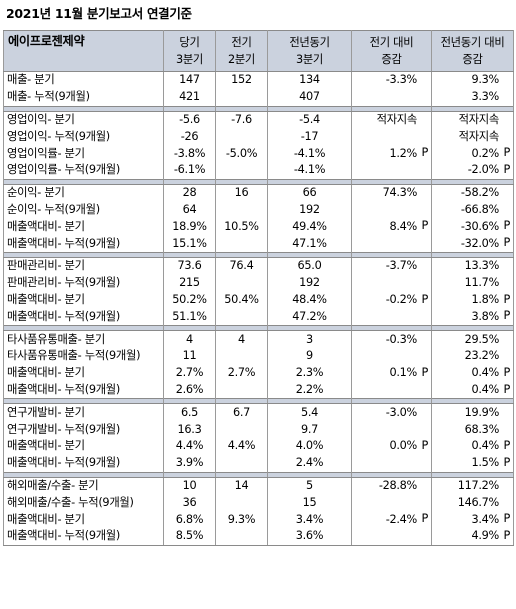 This screenshot has width=516, height=609. What do you see at coordinates (189, 170) in the screenshot?
I see `current-quarter-value: -6.1%` at bounding box center [189, 170].